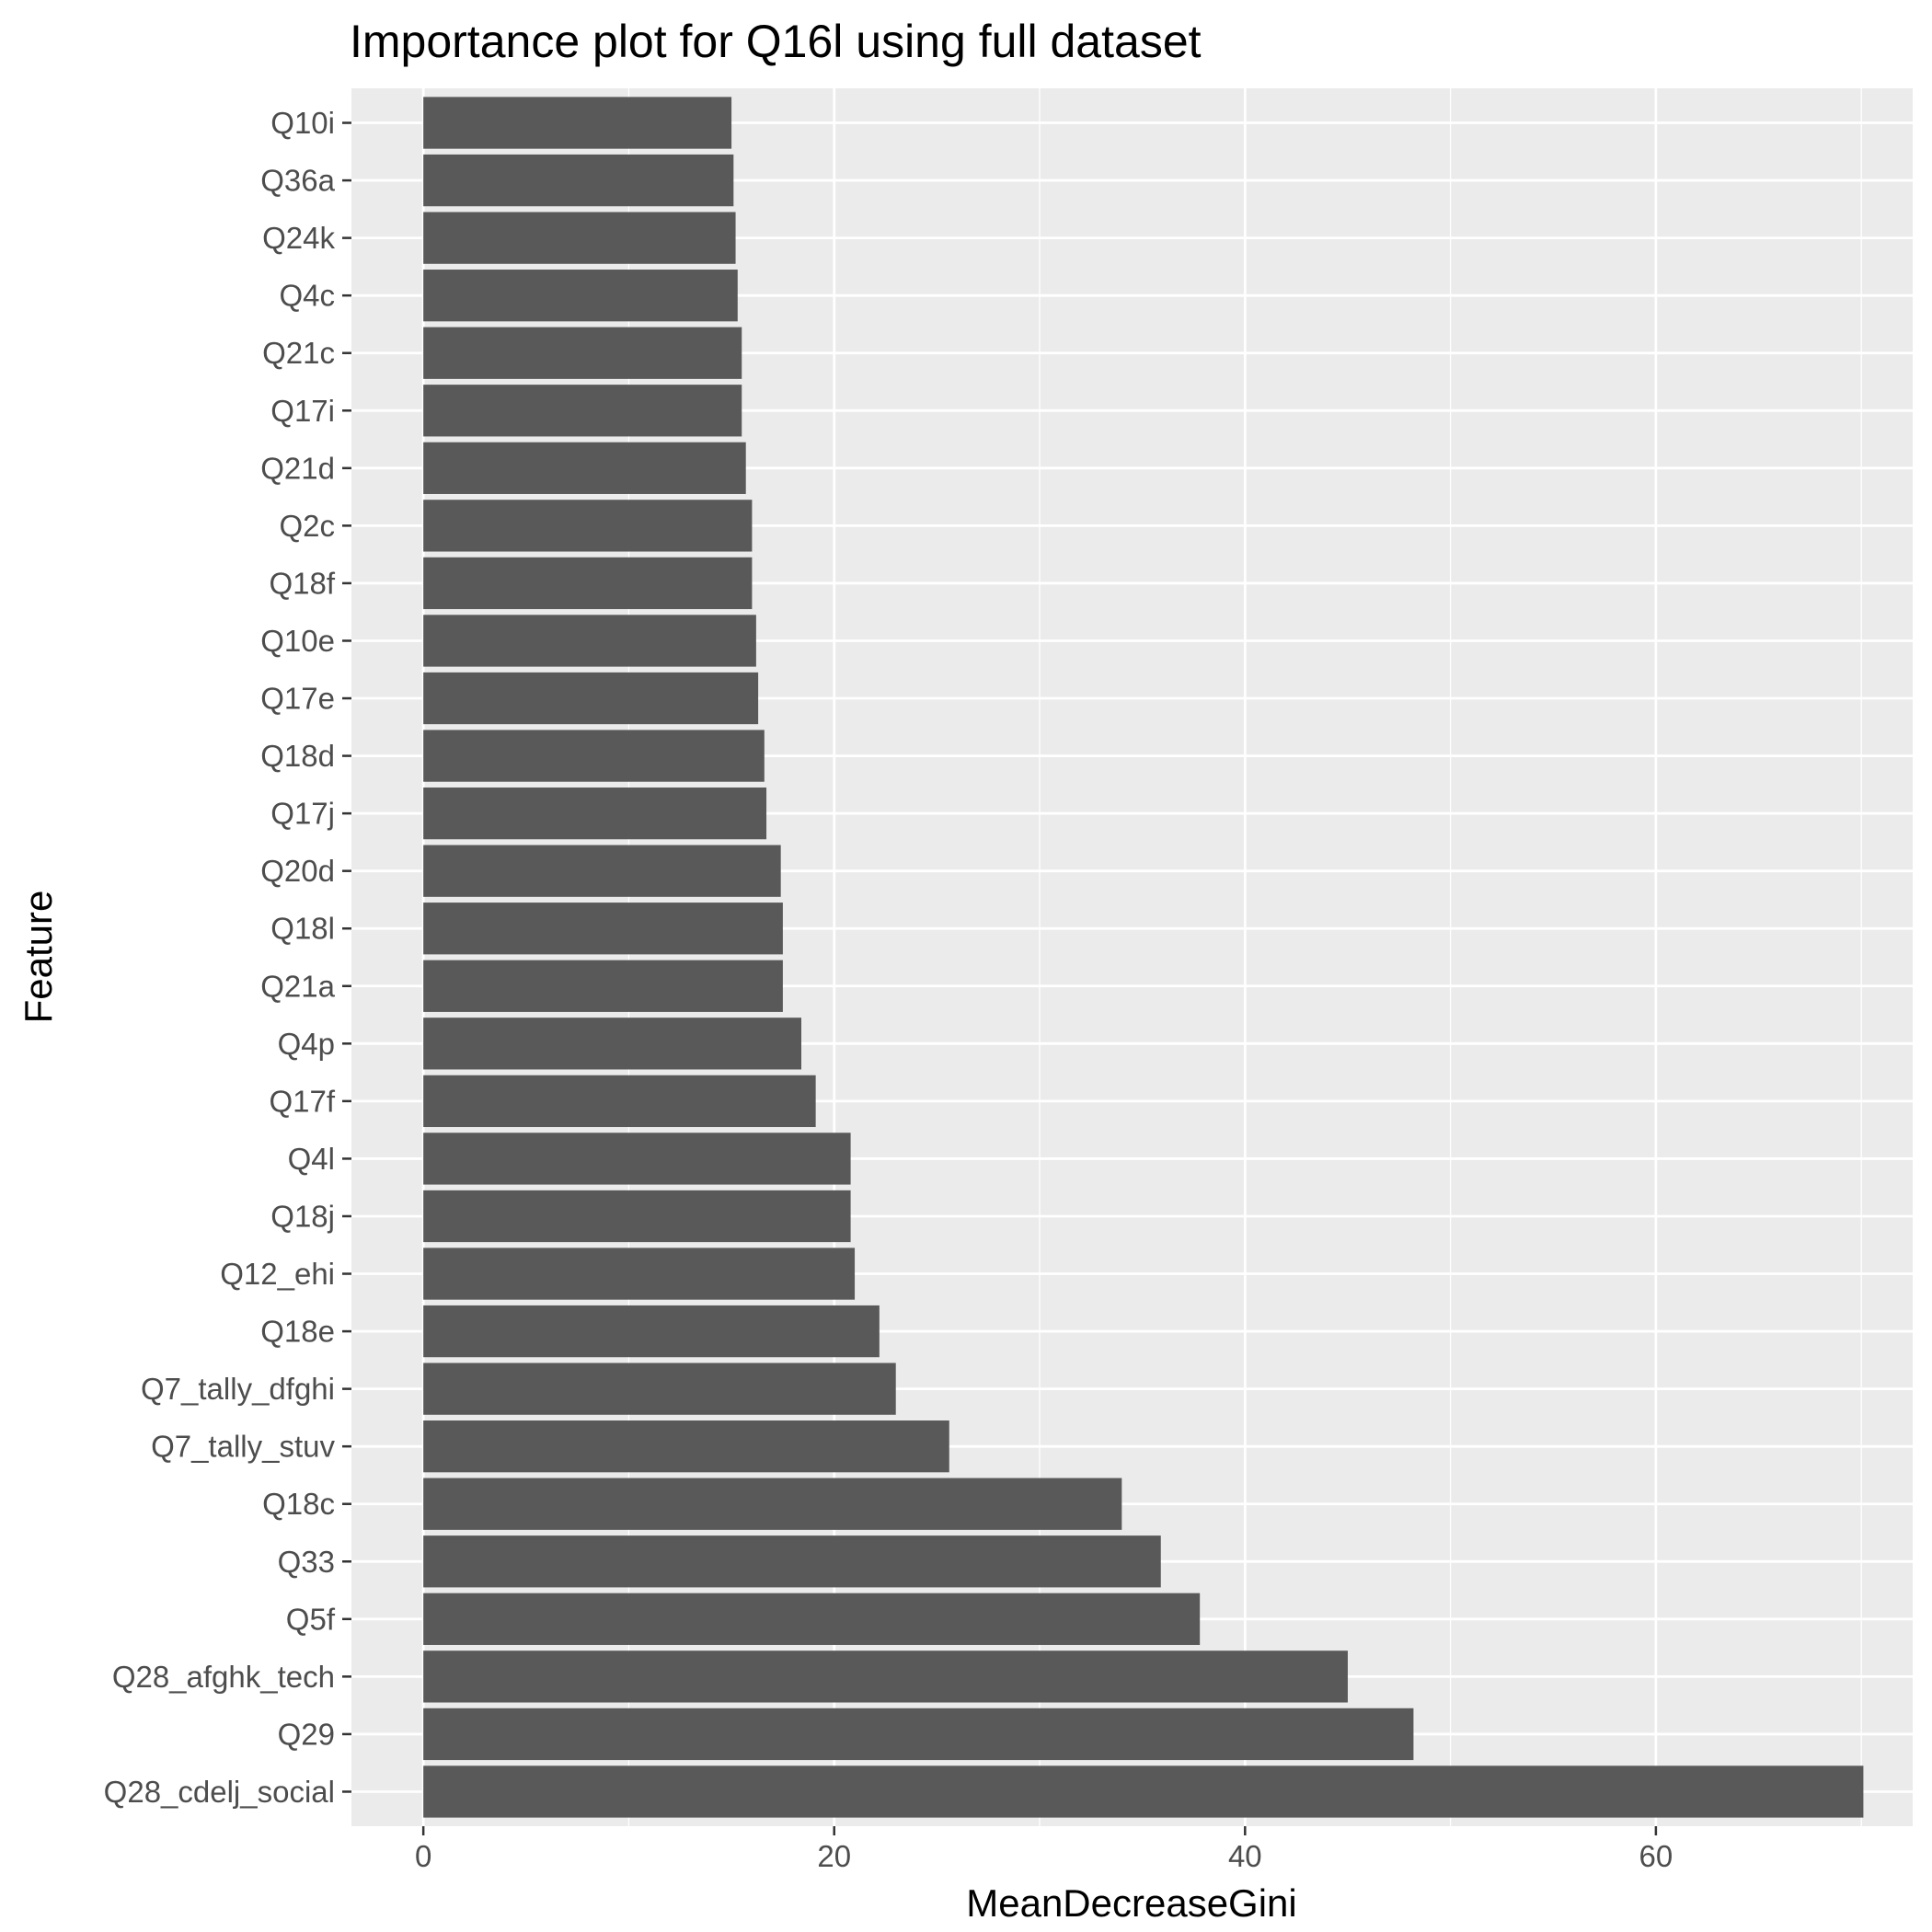 The height and width of the screenshot is (1932, 1932). I want to click on x-tick-label: 0, so click(423, 1856).